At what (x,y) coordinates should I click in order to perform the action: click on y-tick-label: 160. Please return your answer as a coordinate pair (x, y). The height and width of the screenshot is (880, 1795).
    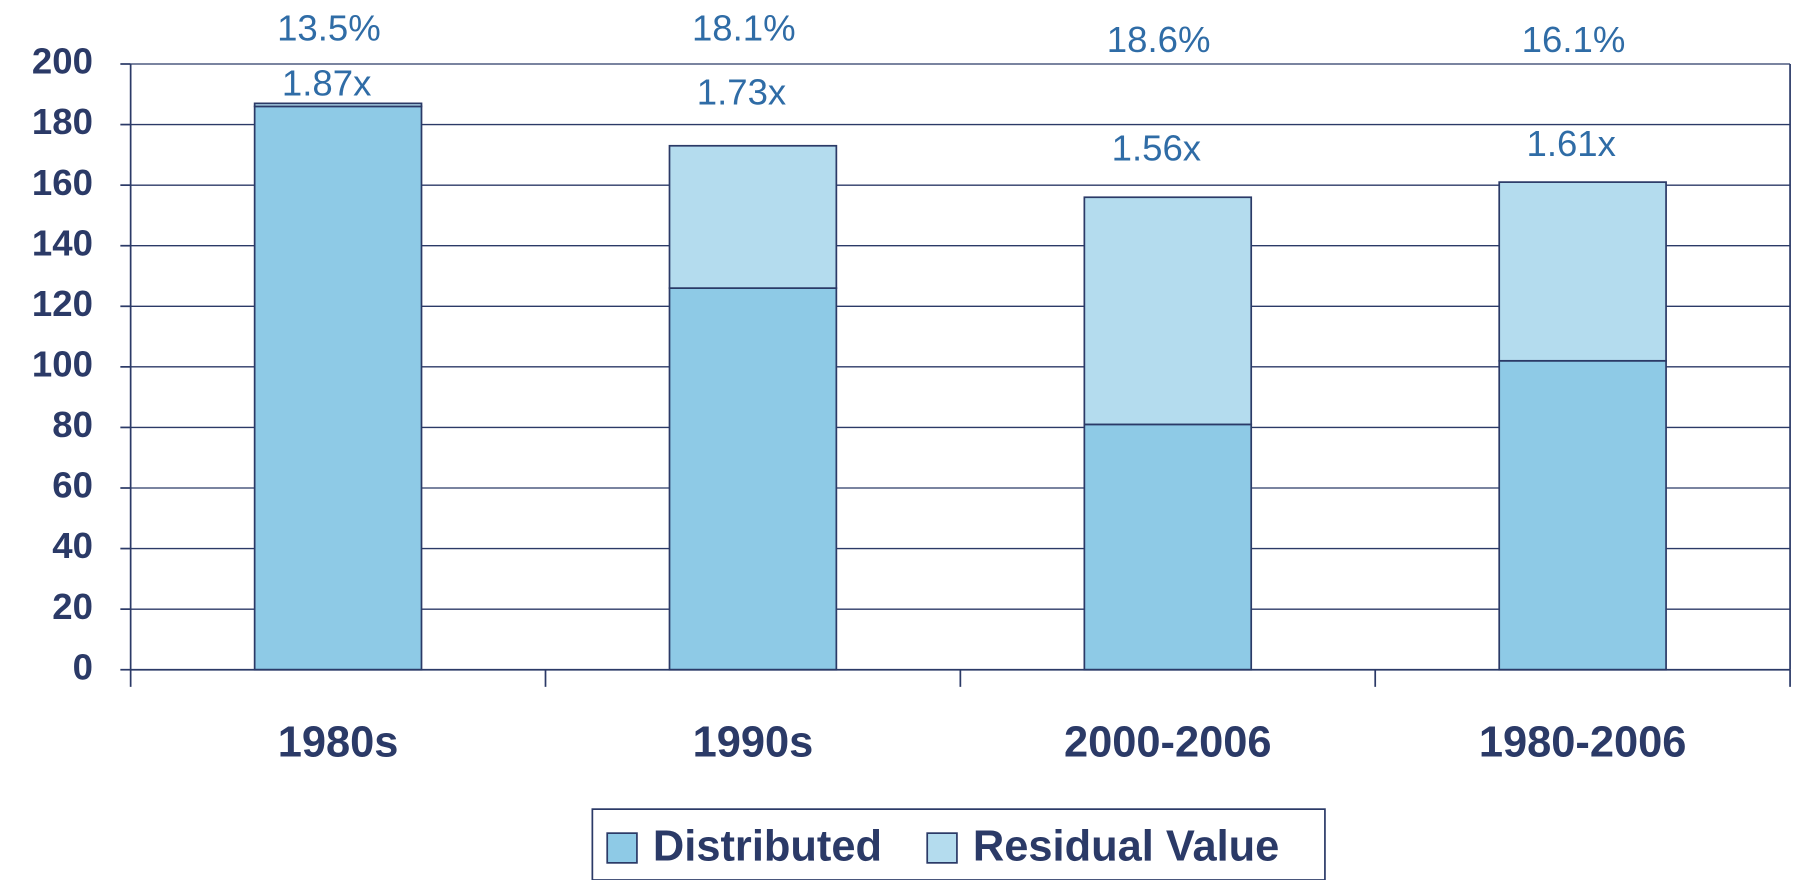
    Looking at the image, I should click on (62, 182).